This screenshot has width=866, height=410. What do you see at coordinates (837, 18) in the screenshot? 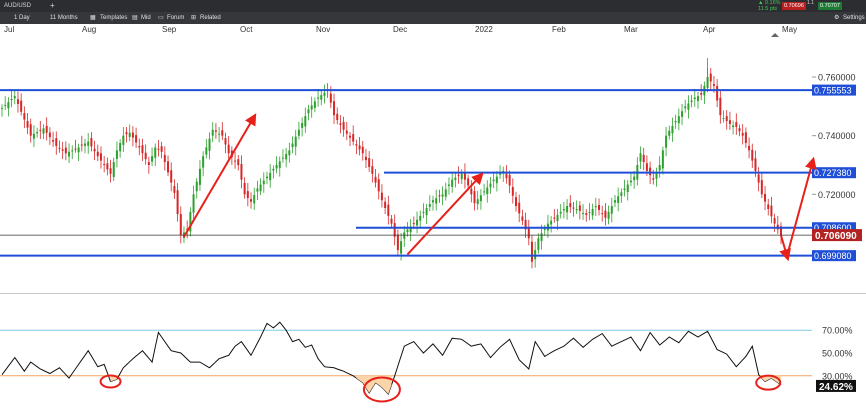
I see `gear-icon: ⚙` at bounding box center [837, 18].